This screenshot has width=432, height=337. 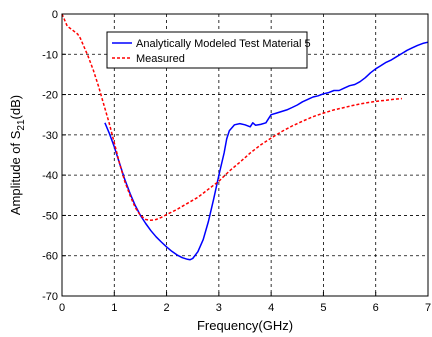 What do you see at coordinates (50, 176) in the screenshot?
I see `y-tick-label: -40` at bounding box center [50, 176].